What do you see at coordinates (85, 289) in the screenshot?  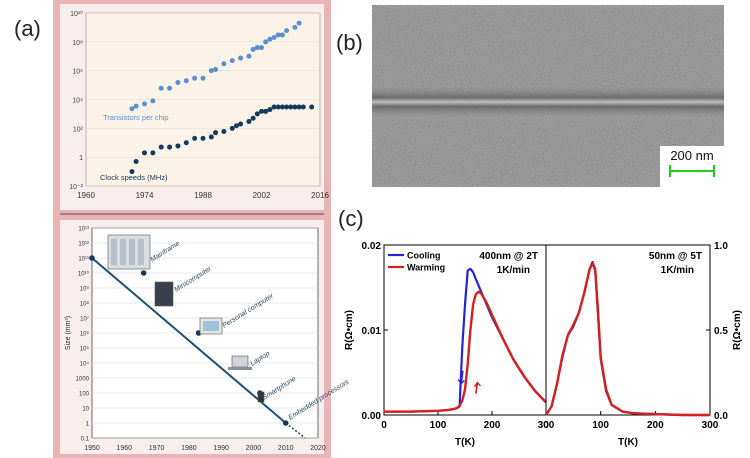 I see `chart-a2-y-tick-label: 10⁹` at bounding box center [85, 289].